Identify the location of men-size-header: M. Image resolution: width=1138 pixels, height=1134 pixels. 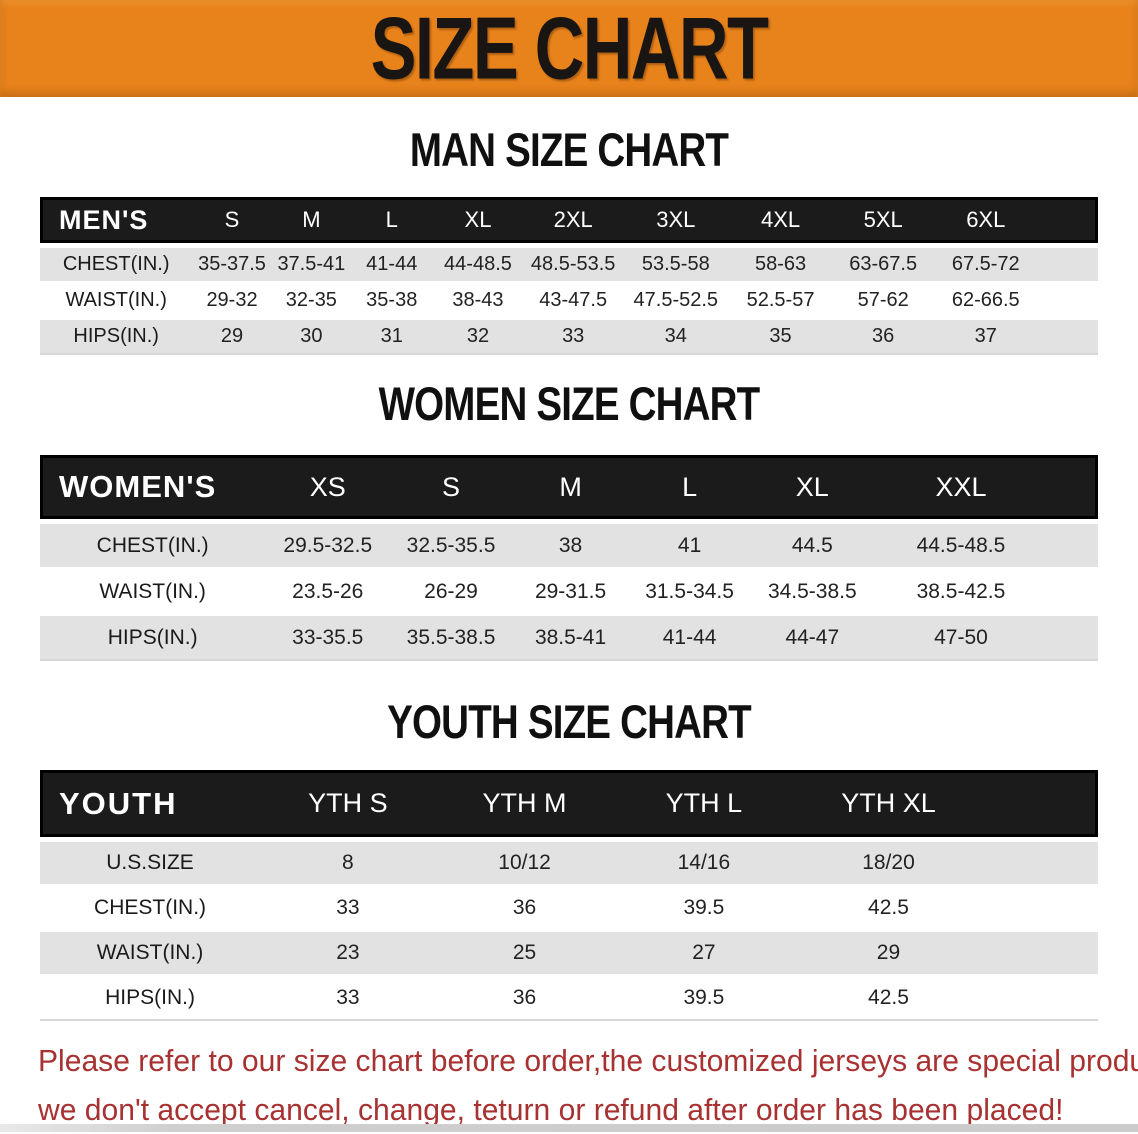
(311, 220).